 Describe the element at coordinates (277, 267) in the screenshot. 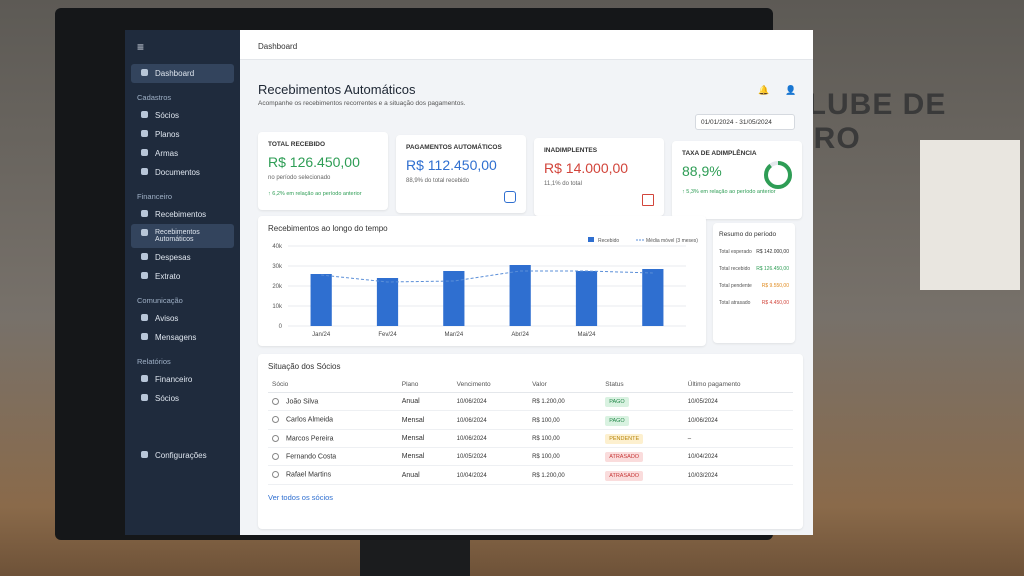

I see `y-tick-label: 30k` at that location.